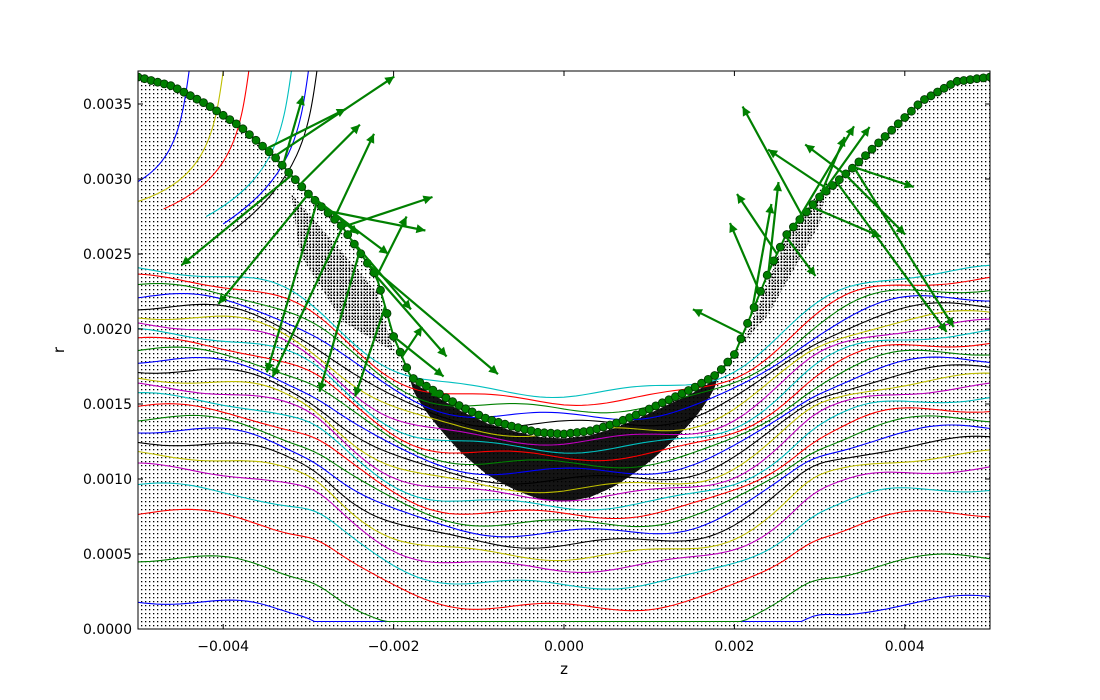 The width and height of the screenshot is (1100, 700). What do you see at coordinates (59, 349) in the screenshot?
I see `y-axis-label: r` at bounding box center [59, 349].